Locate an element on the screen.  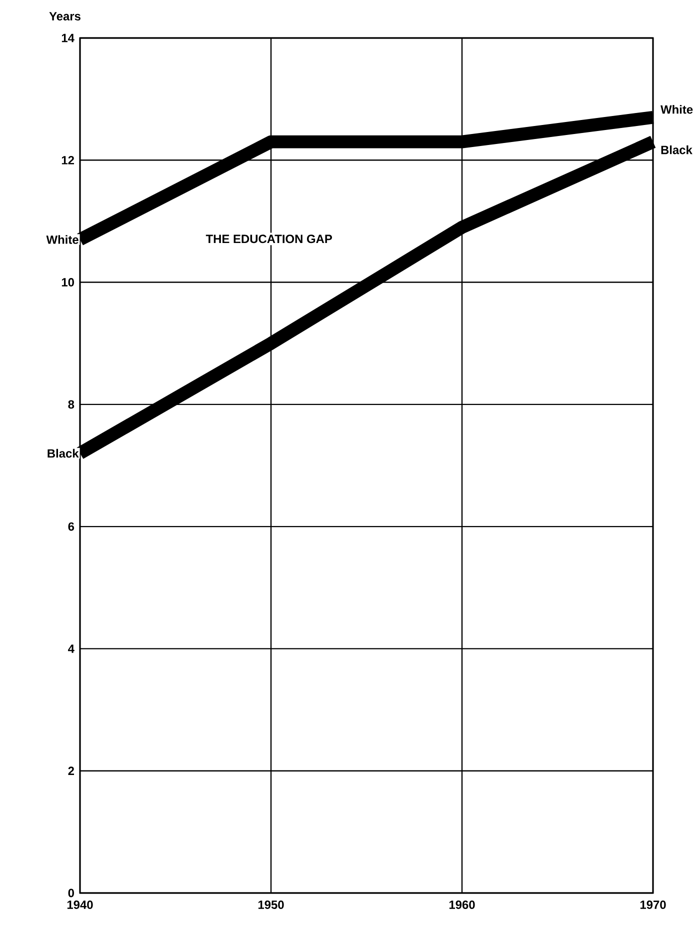
series-label: Black is located at coordinates (63, 453).